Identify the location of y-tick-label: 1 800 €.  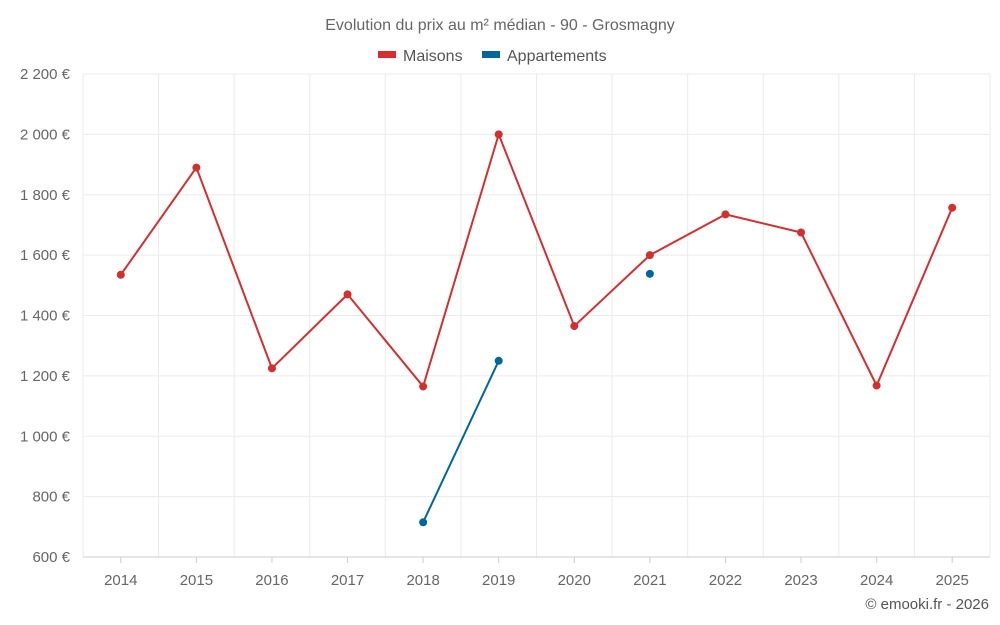
(45, 195).